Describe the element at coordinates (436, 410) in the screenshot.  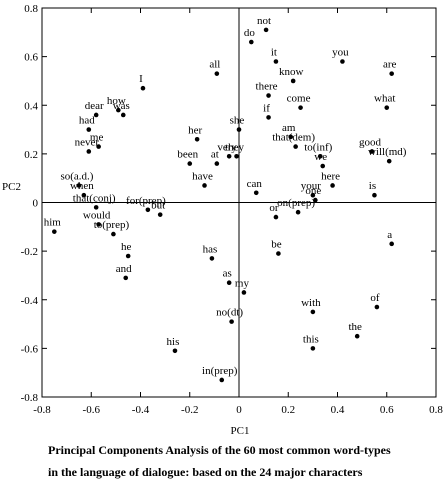
I see `x-tick-label: 0.8` at that location.